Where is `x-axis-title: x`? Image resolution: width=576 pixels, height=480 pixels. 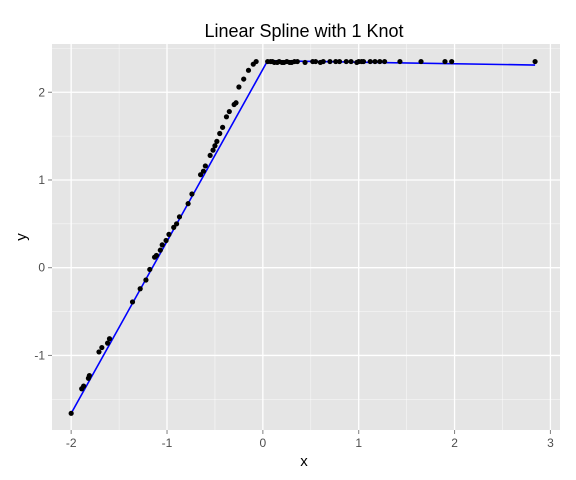
x-axis-title: x is located at coordinates (304, 461).